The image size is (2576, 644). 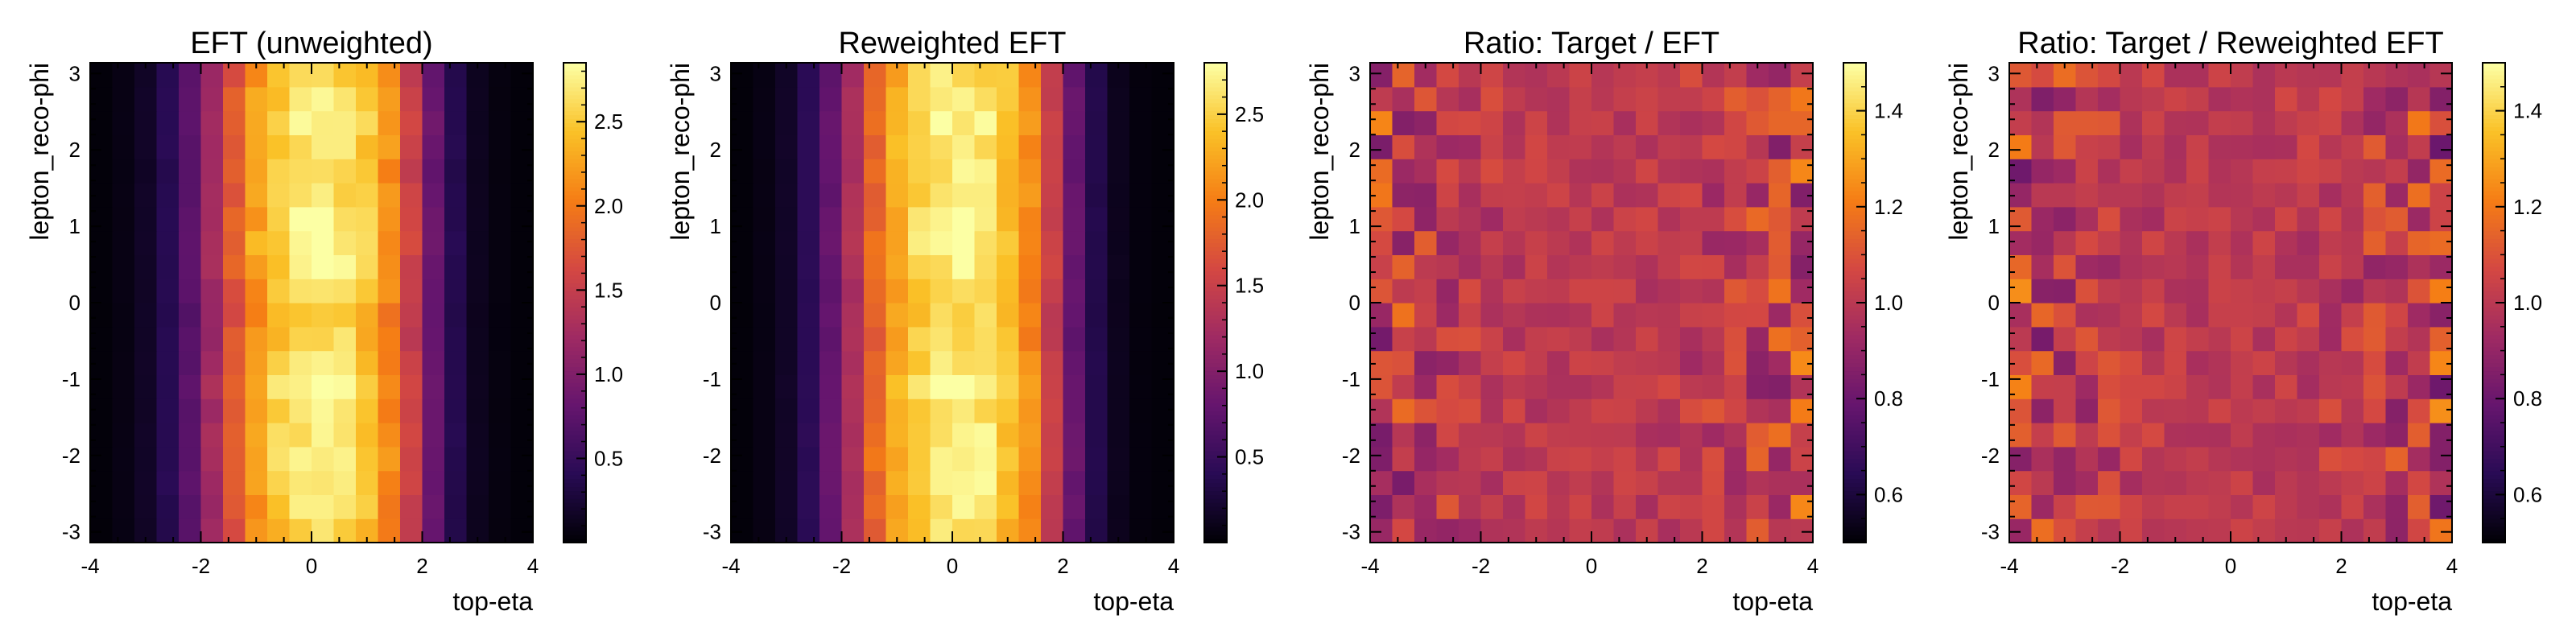 What do you see at coordinates (575, 302) in the screenshot?
I see `colorbar-frame` at bounding box center [575, 302].